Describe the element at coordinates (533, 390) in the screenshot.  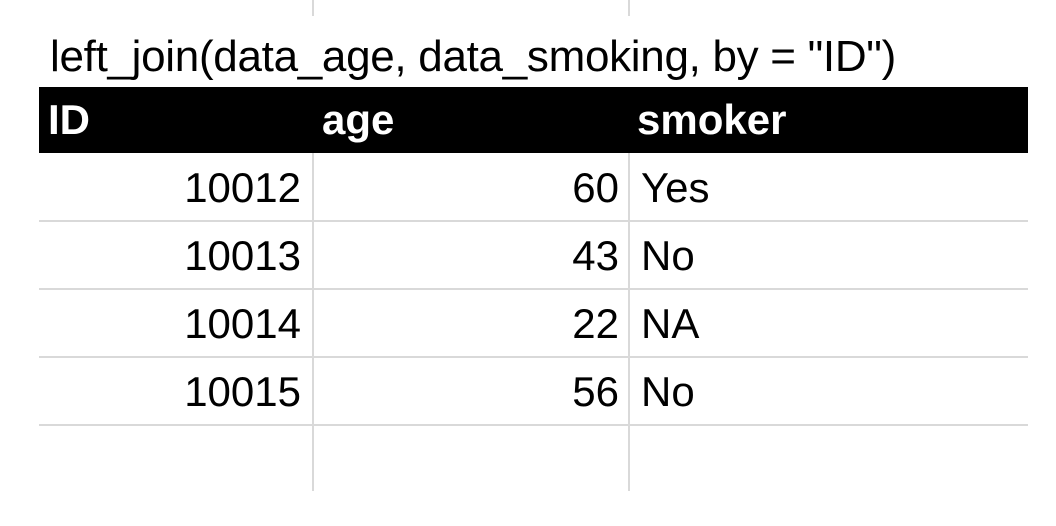
I see `table-row: 10015 56 No` at that location.